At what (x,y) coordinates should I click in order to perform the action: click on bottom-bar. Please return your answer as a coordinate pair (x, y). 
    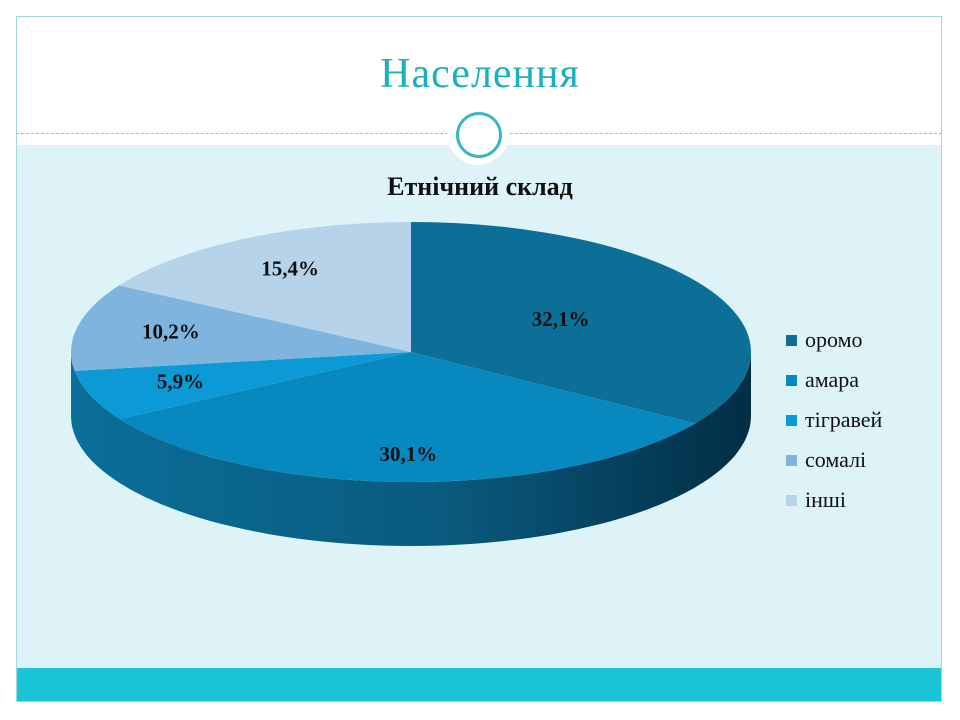
    Looking at the image, I should click on (479, 684).